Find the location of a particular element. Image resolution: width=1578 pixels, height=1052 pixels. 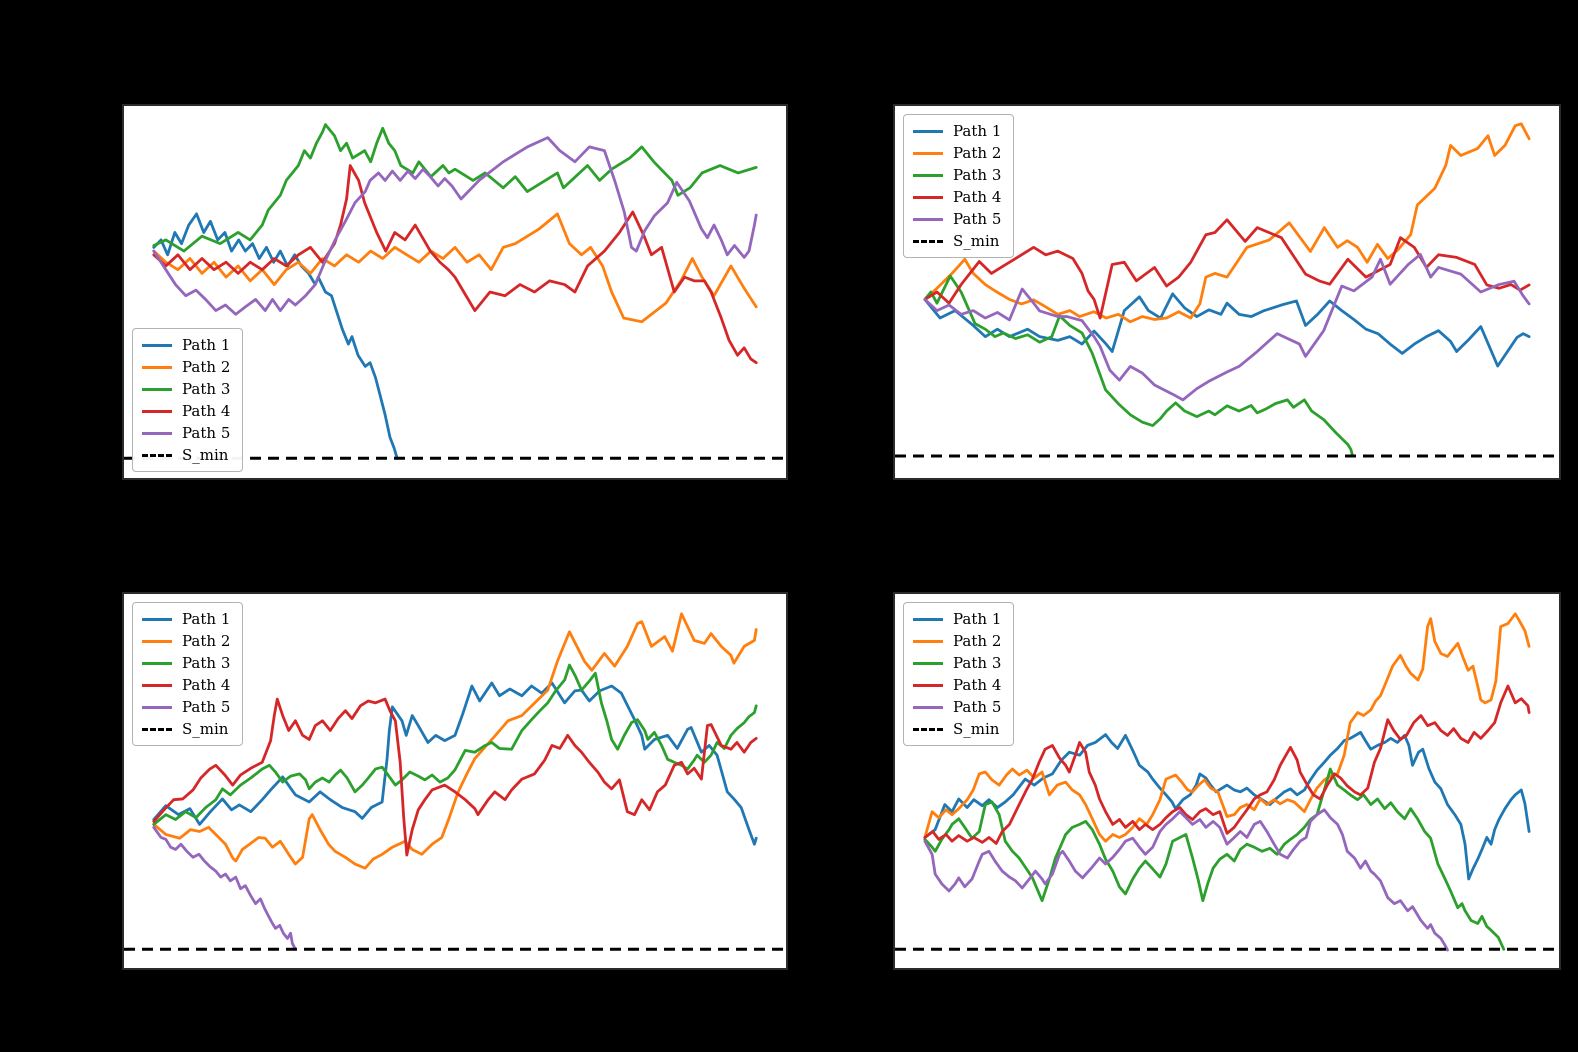

legend-top-right: Path 1 Path 2 Path 3 Path 4 Path 5 S_min is located at coordinates (959, 186).